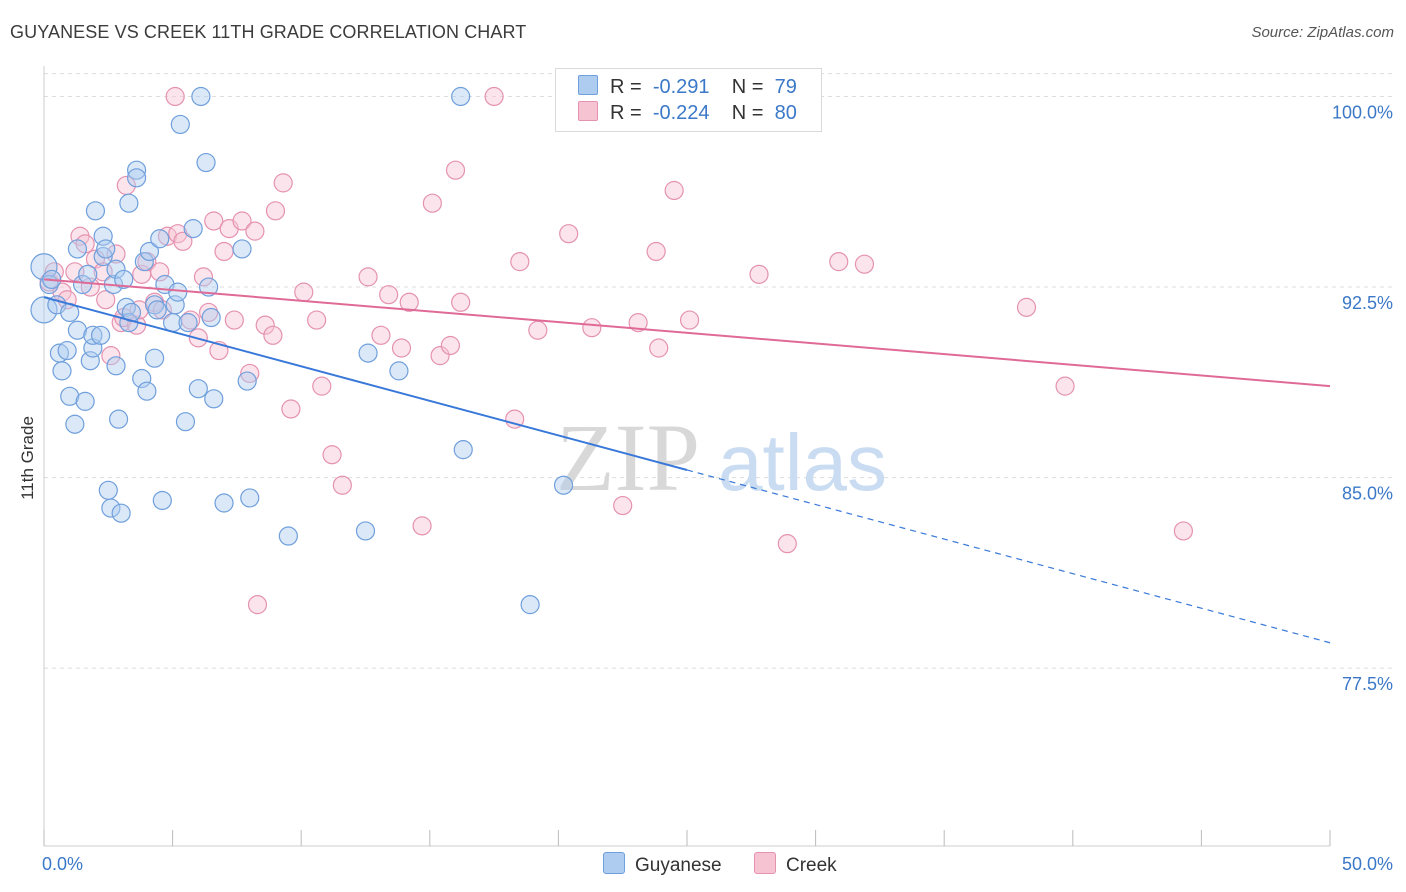  I want to click on y-tick-label: 77.5%, so click(1367, 684).